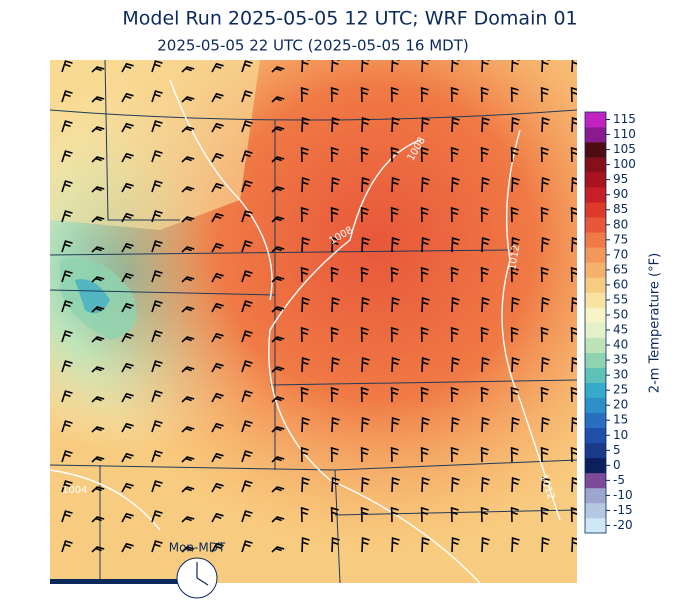 This screenshot has width=700, height=604. I want to click on colorbar-tick-label: 0, so click(617, 465).